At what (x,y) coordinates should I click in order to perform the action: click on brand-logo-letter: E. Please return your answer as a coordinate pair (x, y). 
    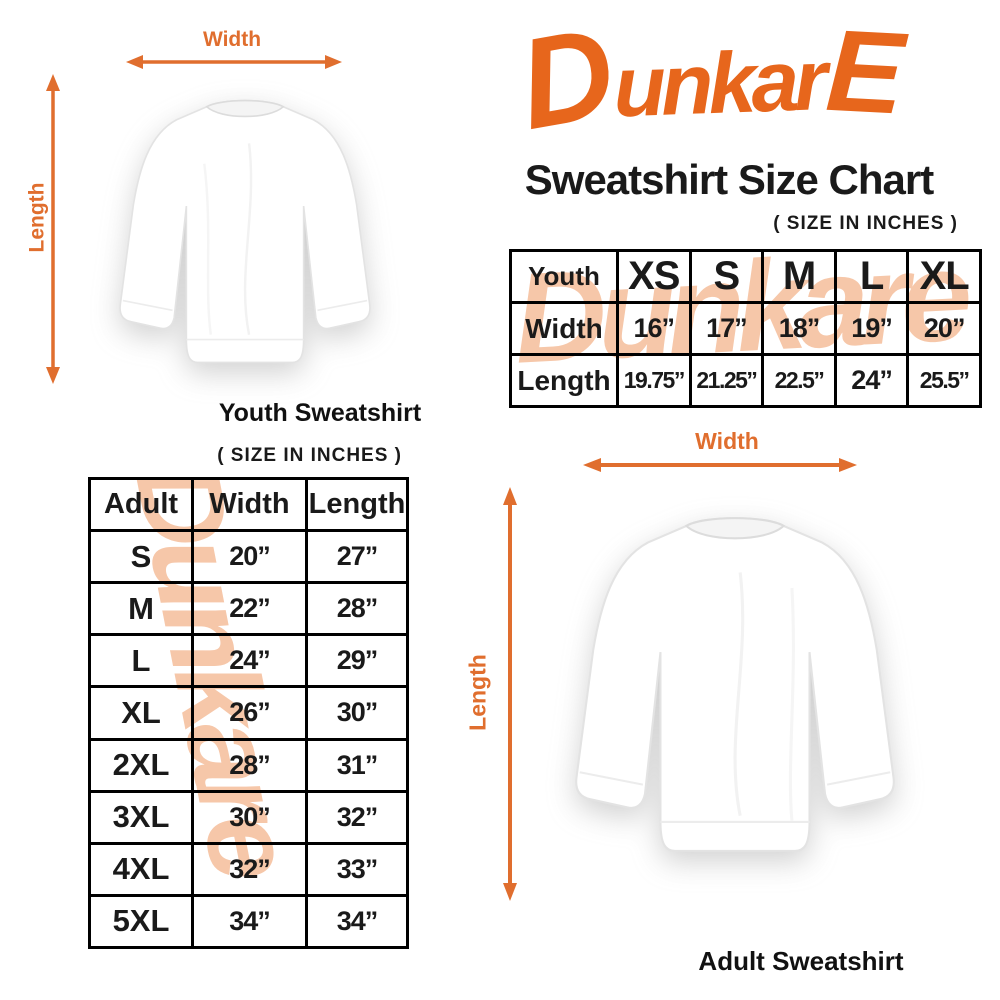
    Looking at the image, I should click on (864, 71).